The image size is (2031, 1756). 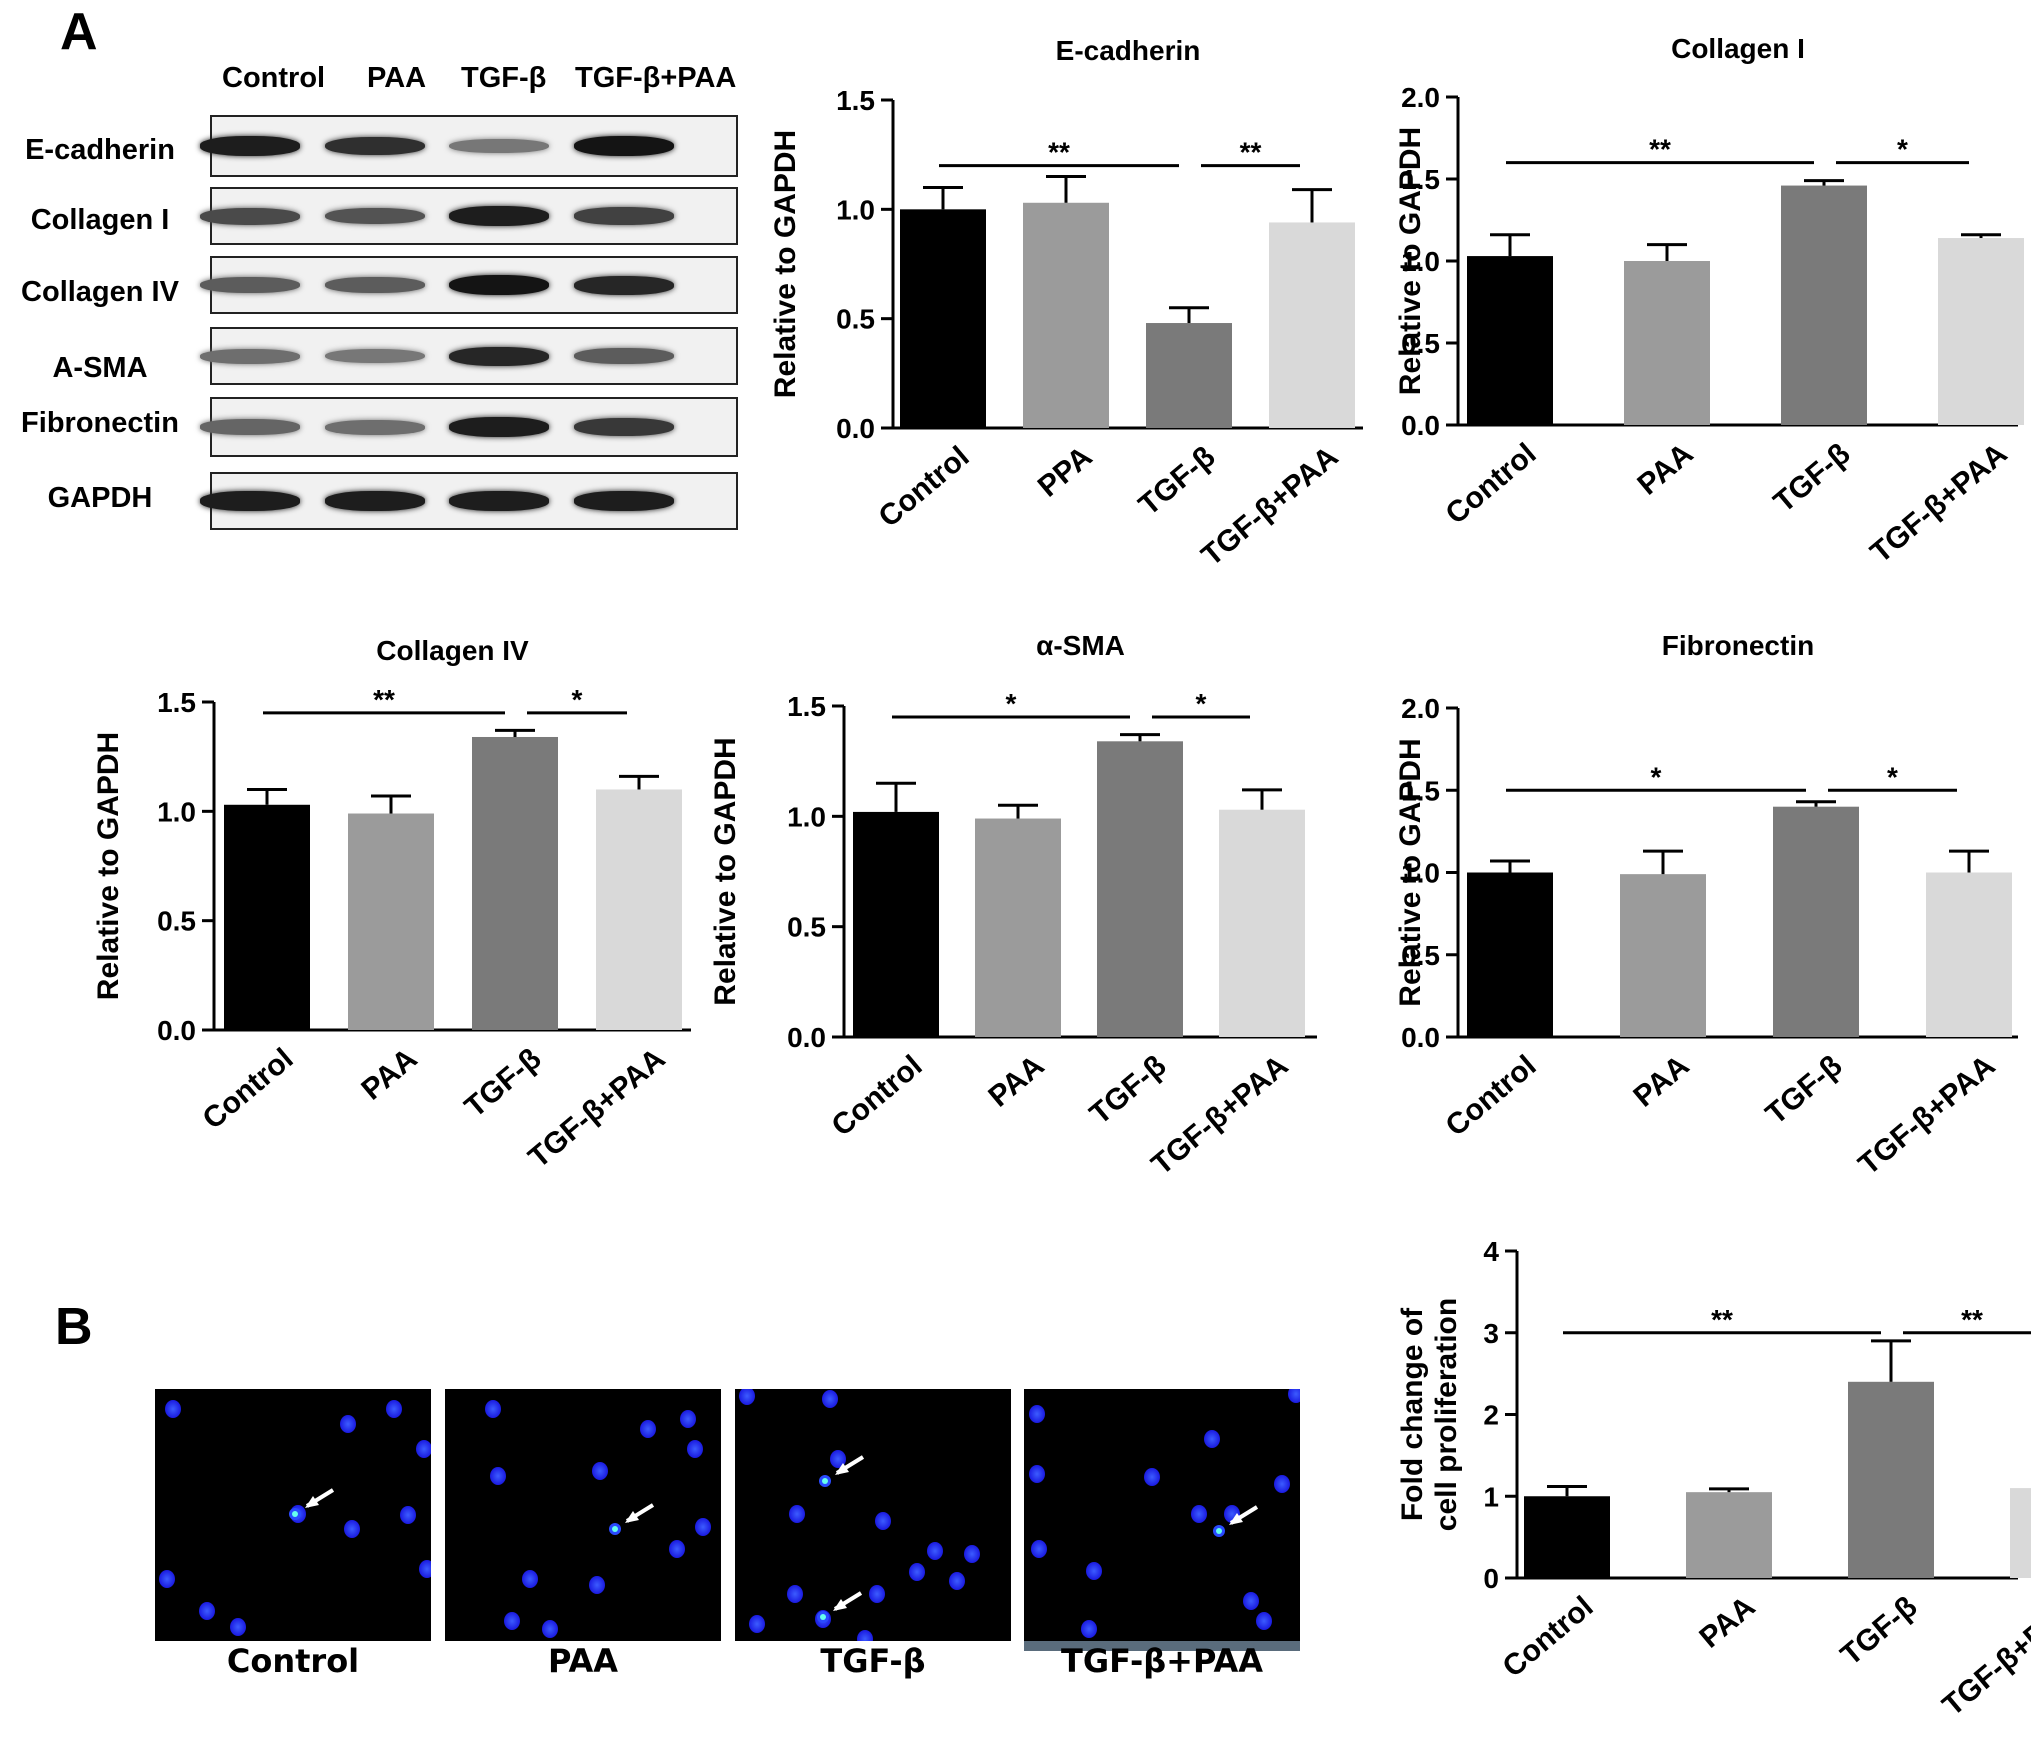 What do you see at coordinates (656, 78) in the screenshot?
I see `blot-column-label: TGF-β+PAA` at bounding box center [656, 78].